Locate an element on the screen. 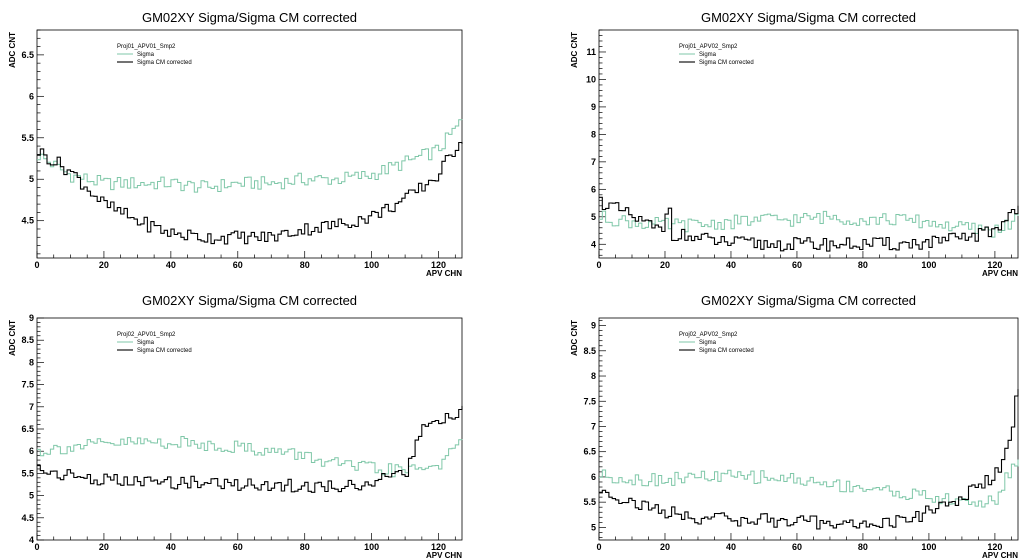 This screenshot has width=1020, height=560. y-tick-label: 10 is located at coordinates (591, 79).